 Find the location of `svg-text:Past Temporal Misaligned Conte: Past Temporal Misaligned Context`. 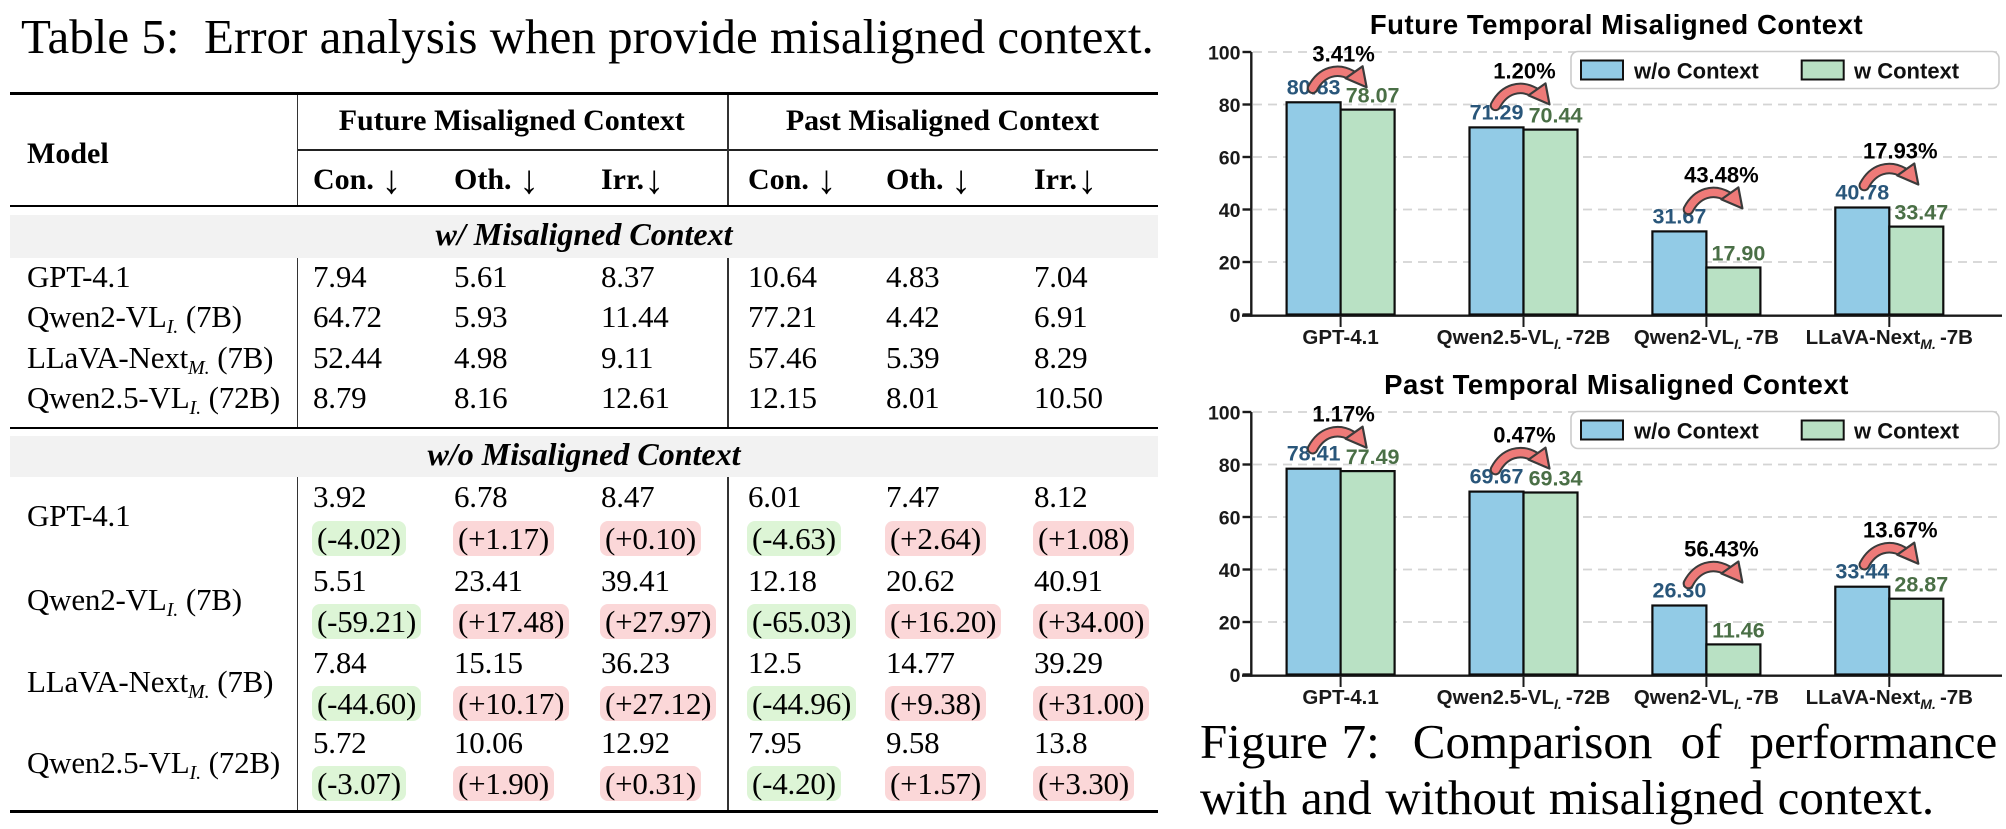

svg-text:Past Temporal Misaligned Conte: Past Temporal Misaligned Context is located at coordinates (1616, 384).